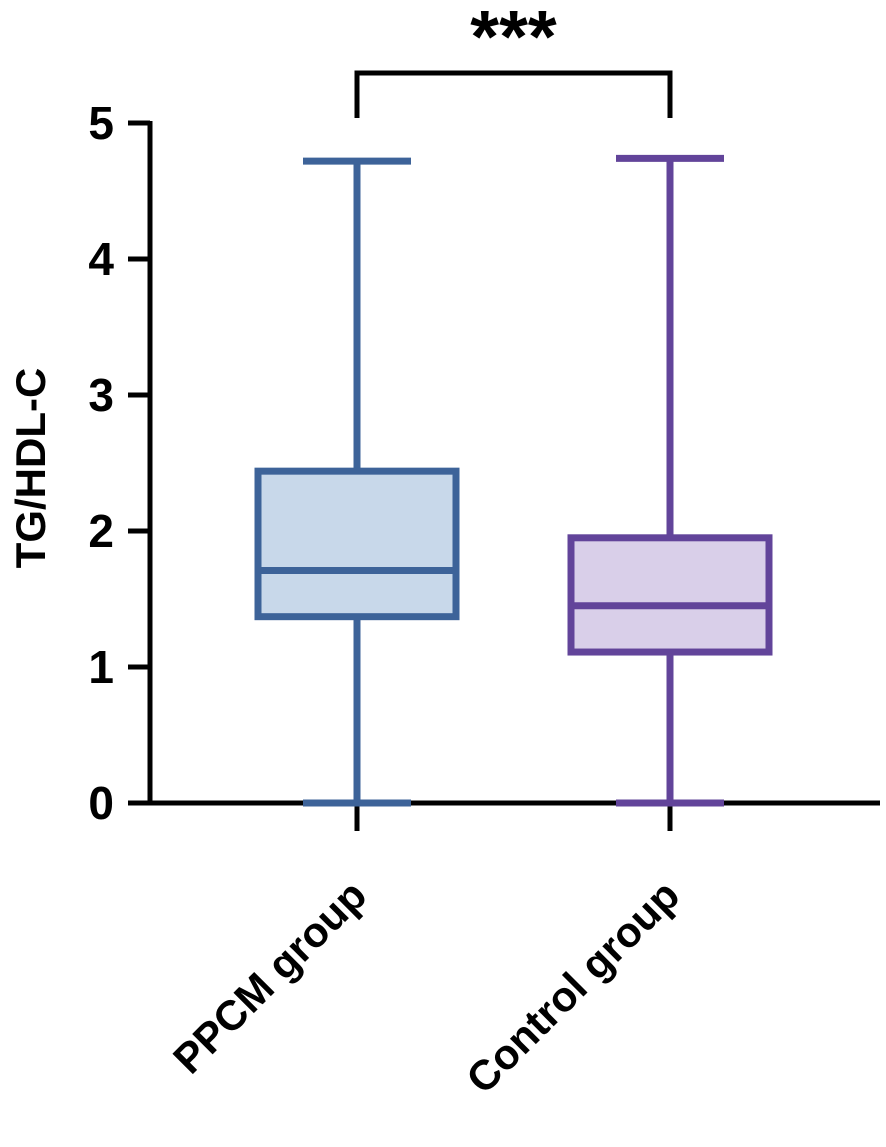 This screenshot has width=886, height=1147. I want to click on y-tick-label-4: 4, so click(101, 259).